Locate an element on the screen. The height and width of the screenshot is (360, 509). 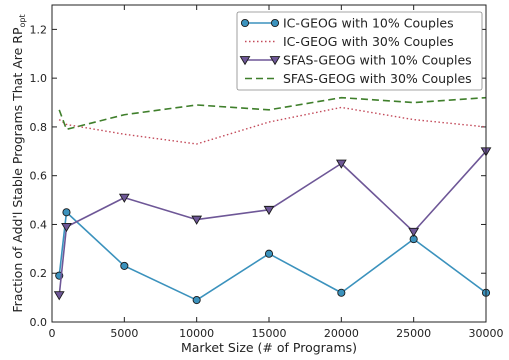
y-tick-label: 1.0 is located at coordinates (39, 78).